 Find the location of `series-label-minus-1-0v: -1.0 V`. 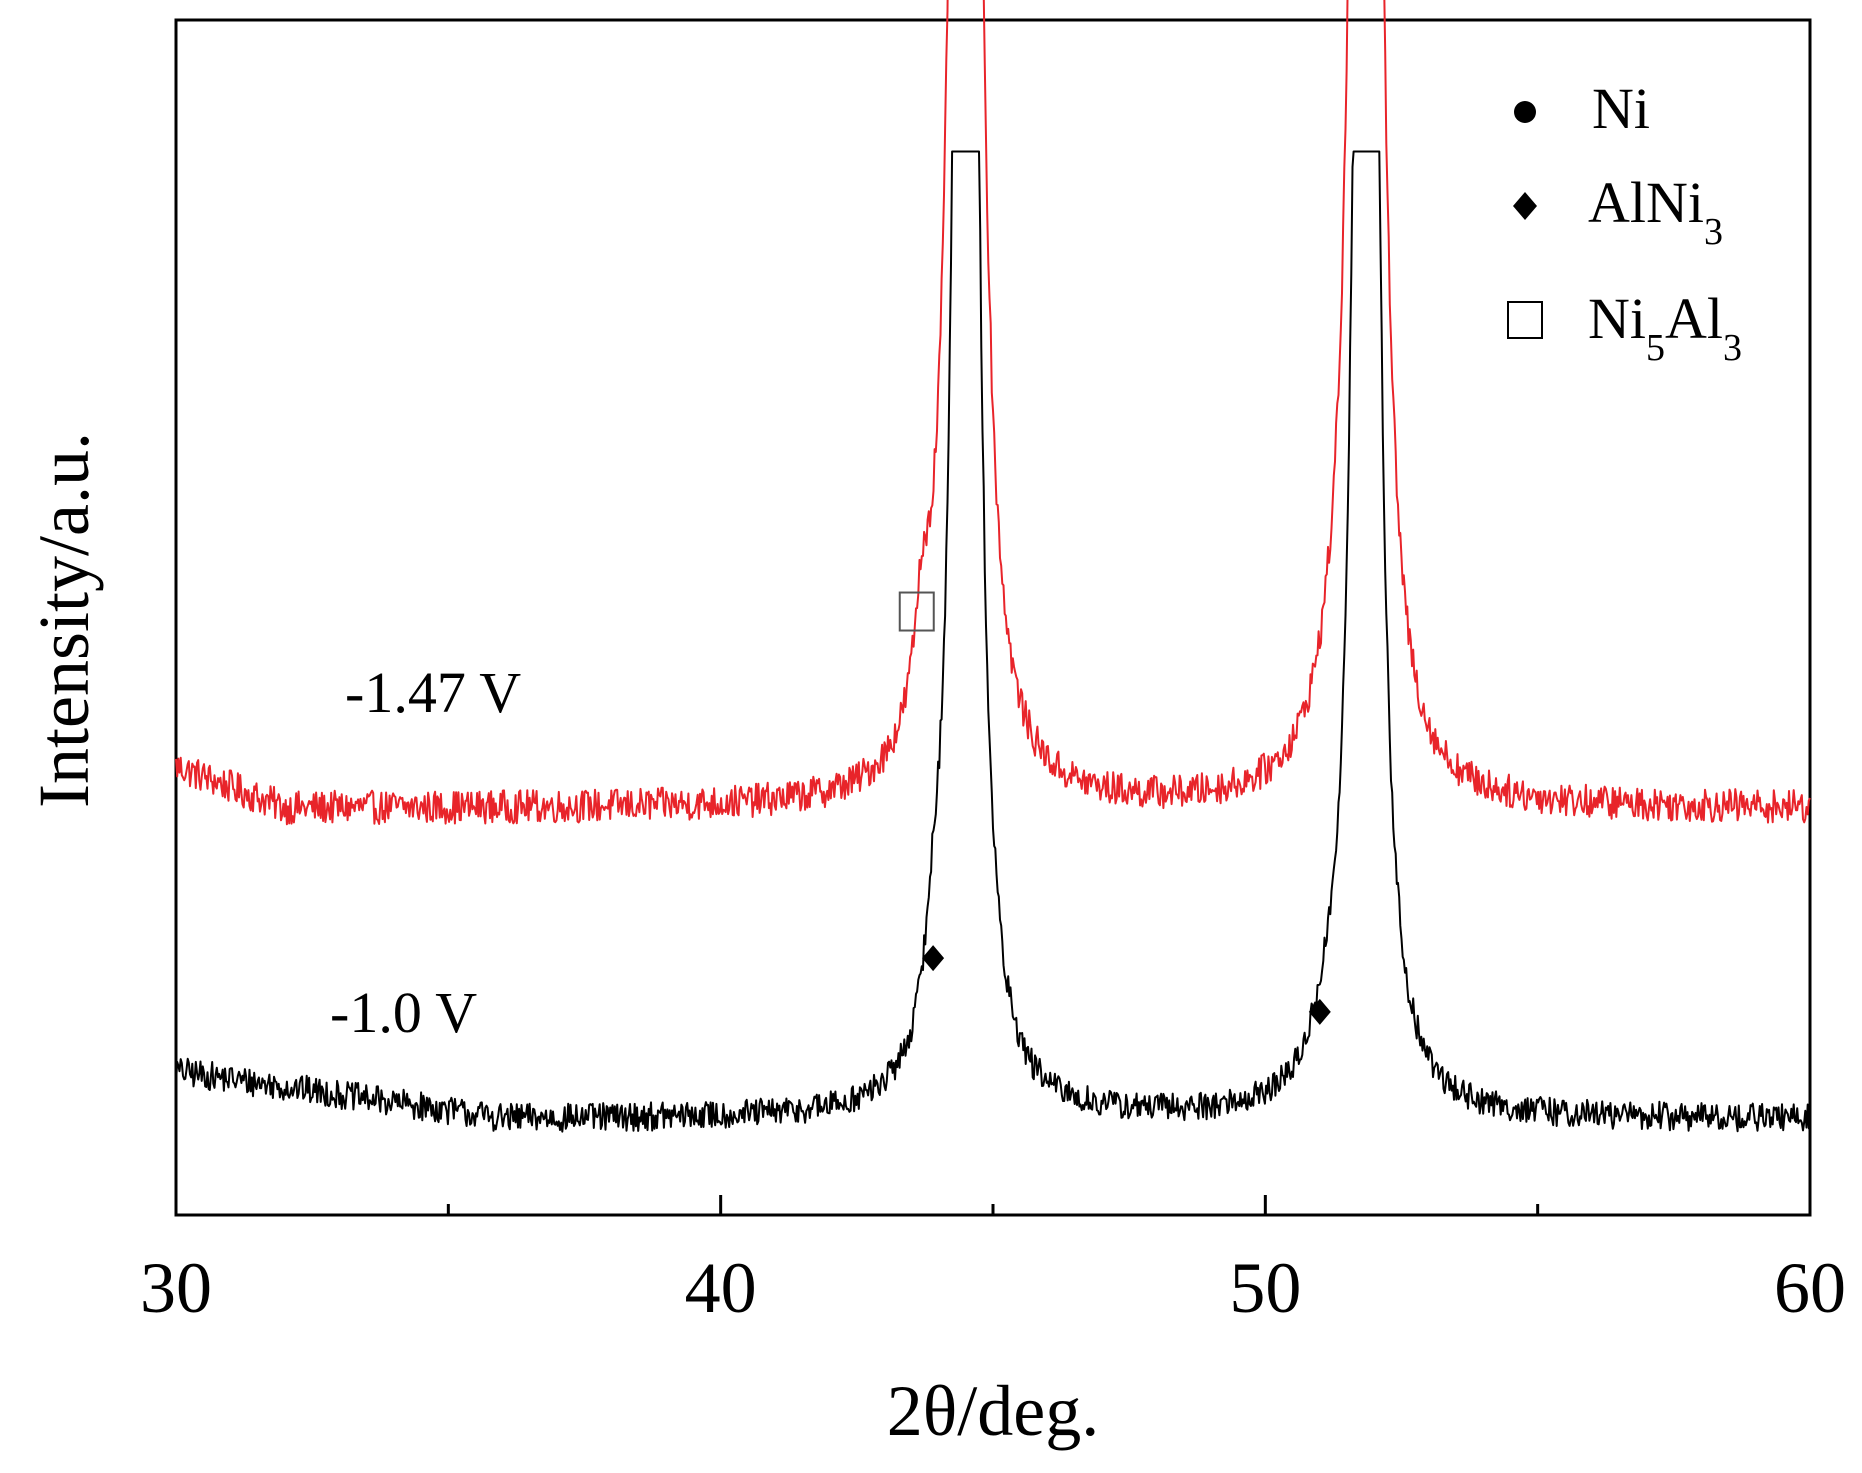

series-label-minus-1-0v: -1.0 V is located at coordinates (403, 1012).